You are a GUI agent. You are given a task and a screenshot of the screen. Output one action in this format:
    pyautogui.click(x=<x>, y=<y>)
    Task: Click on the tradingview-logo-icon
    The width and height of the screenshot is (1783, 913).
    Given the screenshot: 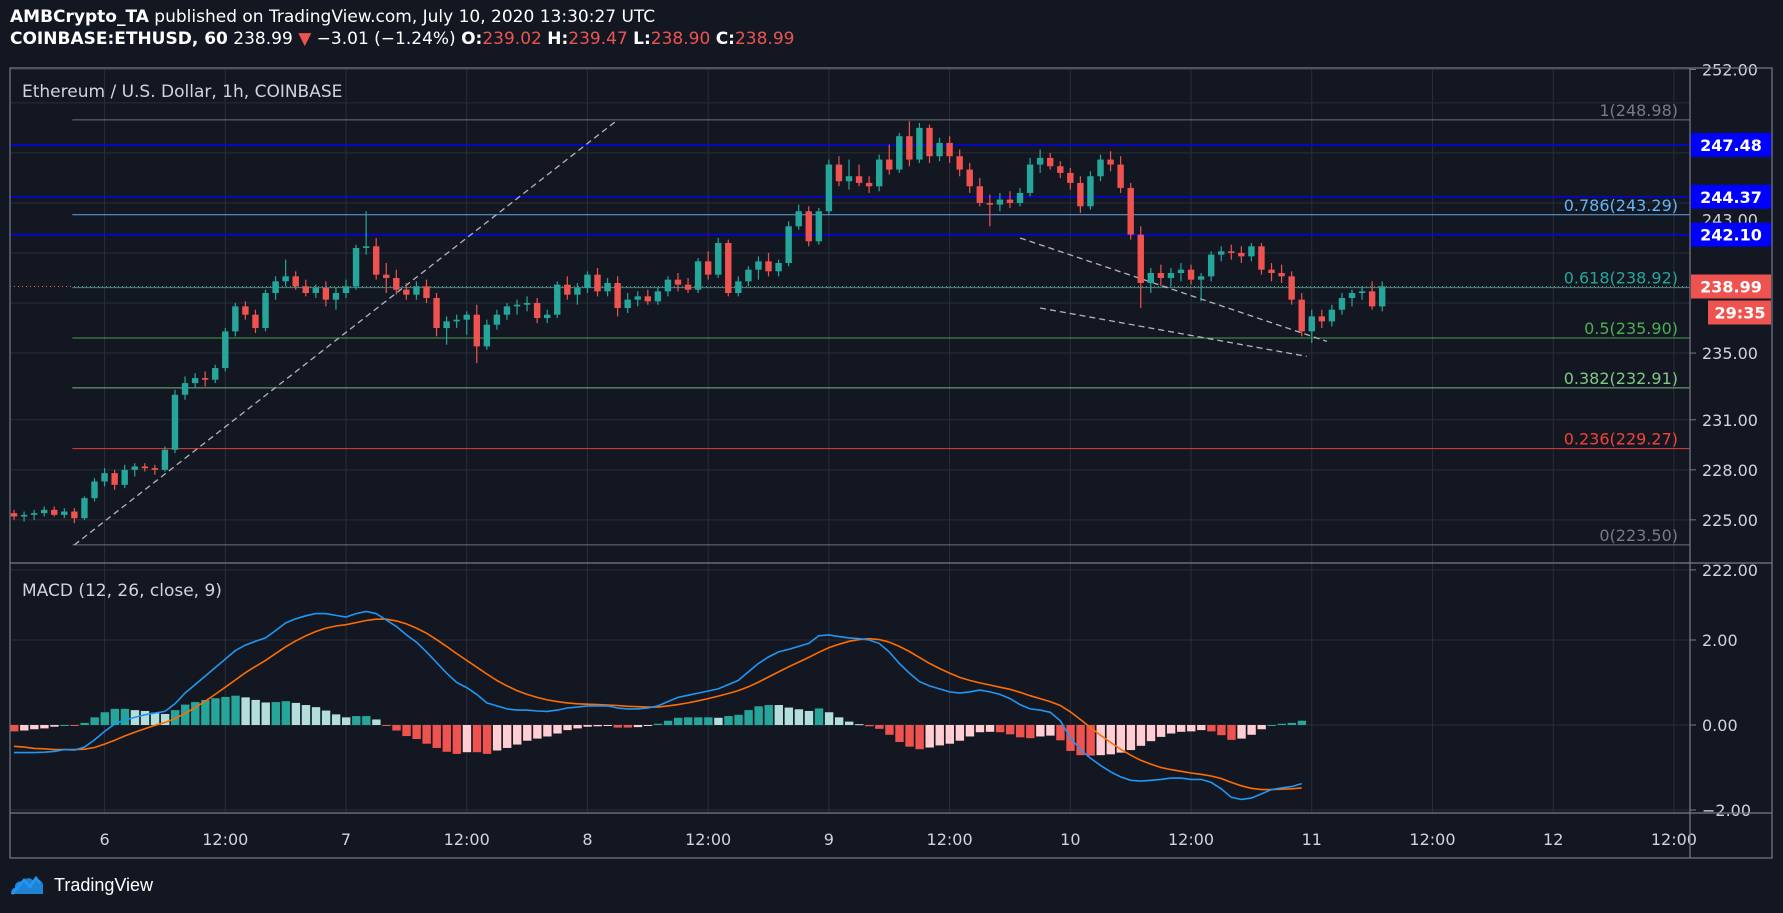 What is the action you would take?
    pyautogui.click(x=29, y=885)
    